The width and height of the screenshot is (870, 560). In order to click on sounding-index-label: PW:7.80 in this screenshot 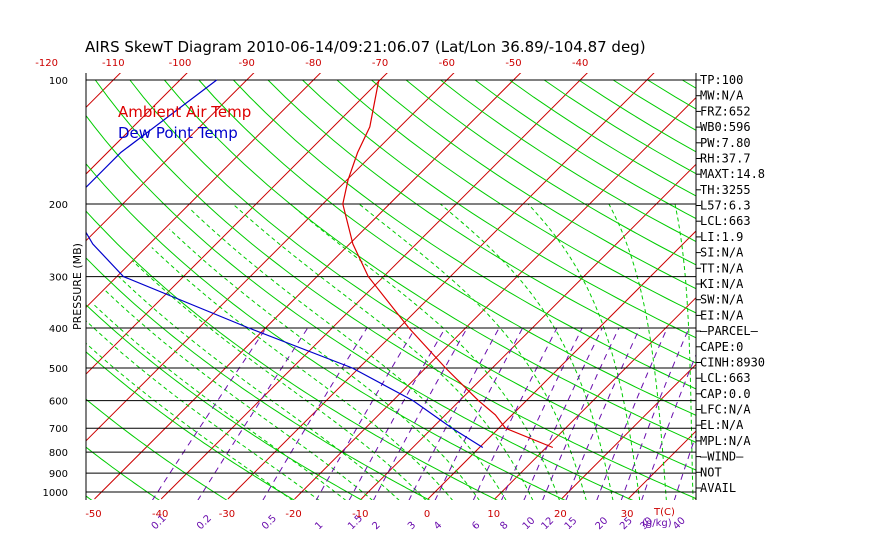, I will do `click(725, 143)`.